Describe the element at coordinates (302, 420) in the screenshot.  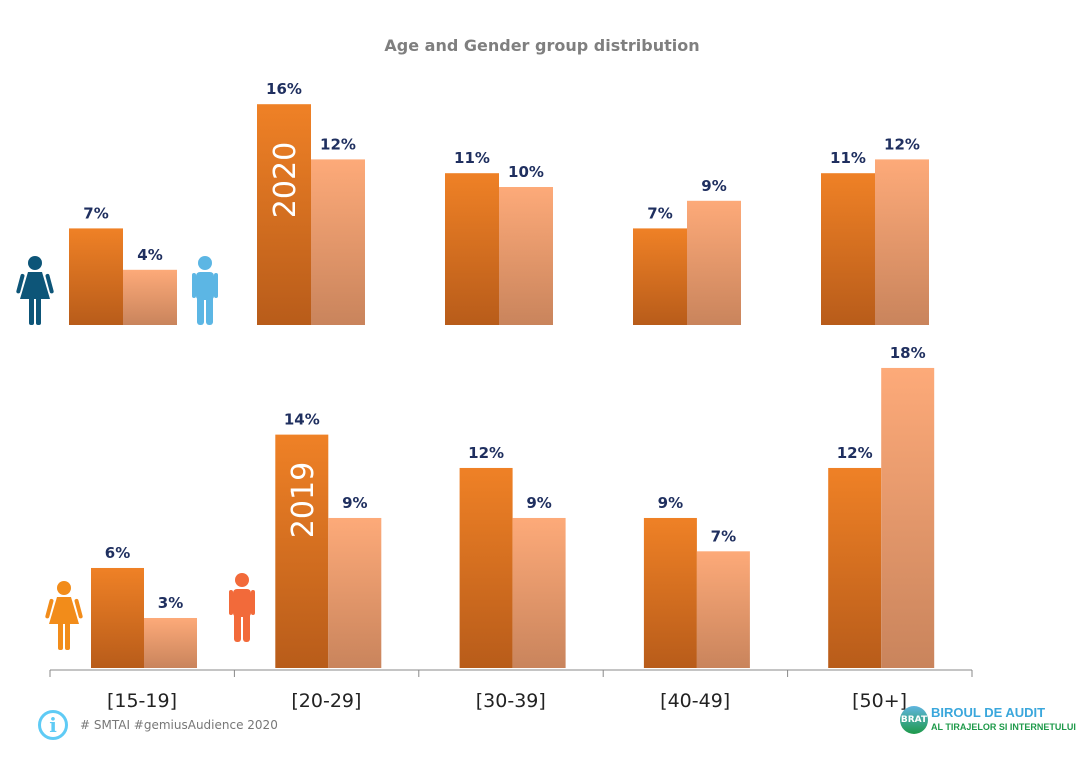
I see `data-label-2019: 14%` at that location.